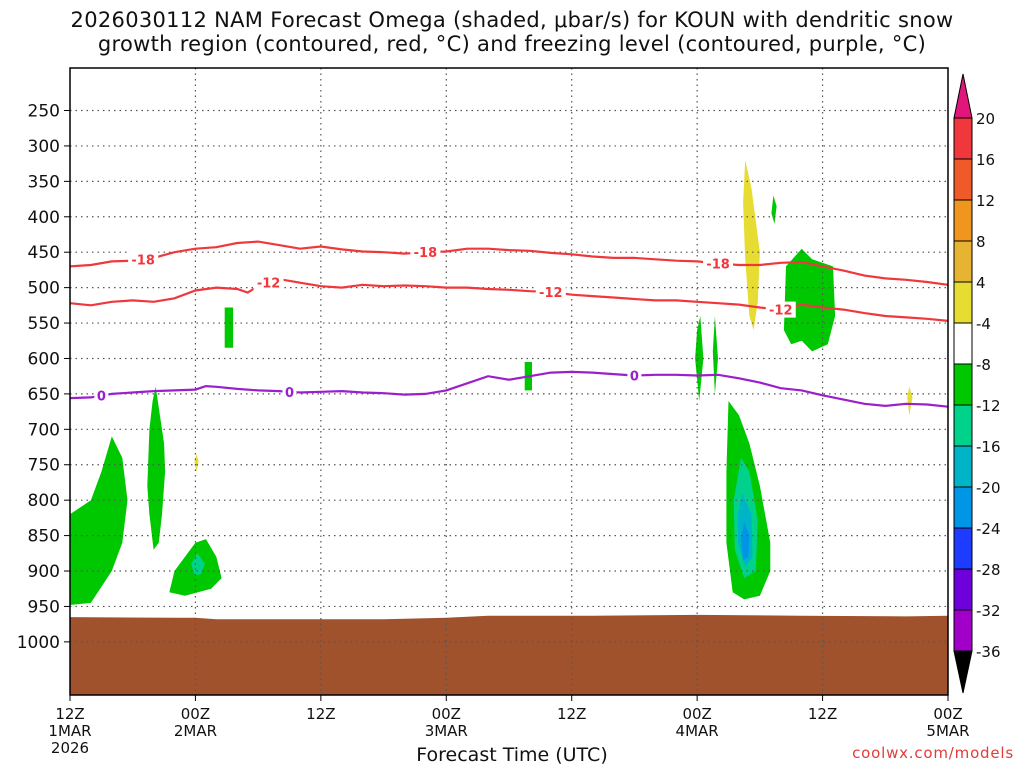 The image size is (1024, 768). Describe the element at coordinates (195, 714) in the screenshot. I see `x-tick-label-12: 00Z` at that location.